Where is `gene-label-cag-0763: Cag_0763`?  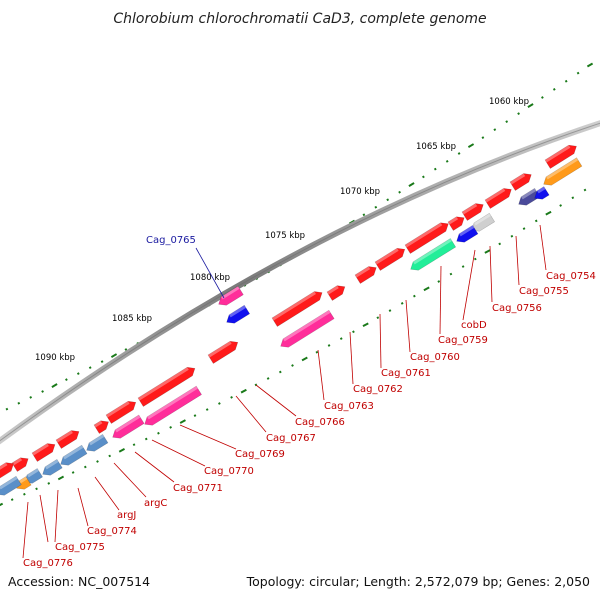
gene-label-cag-0763: Cag_0763 is located at coordinates (349, 406).